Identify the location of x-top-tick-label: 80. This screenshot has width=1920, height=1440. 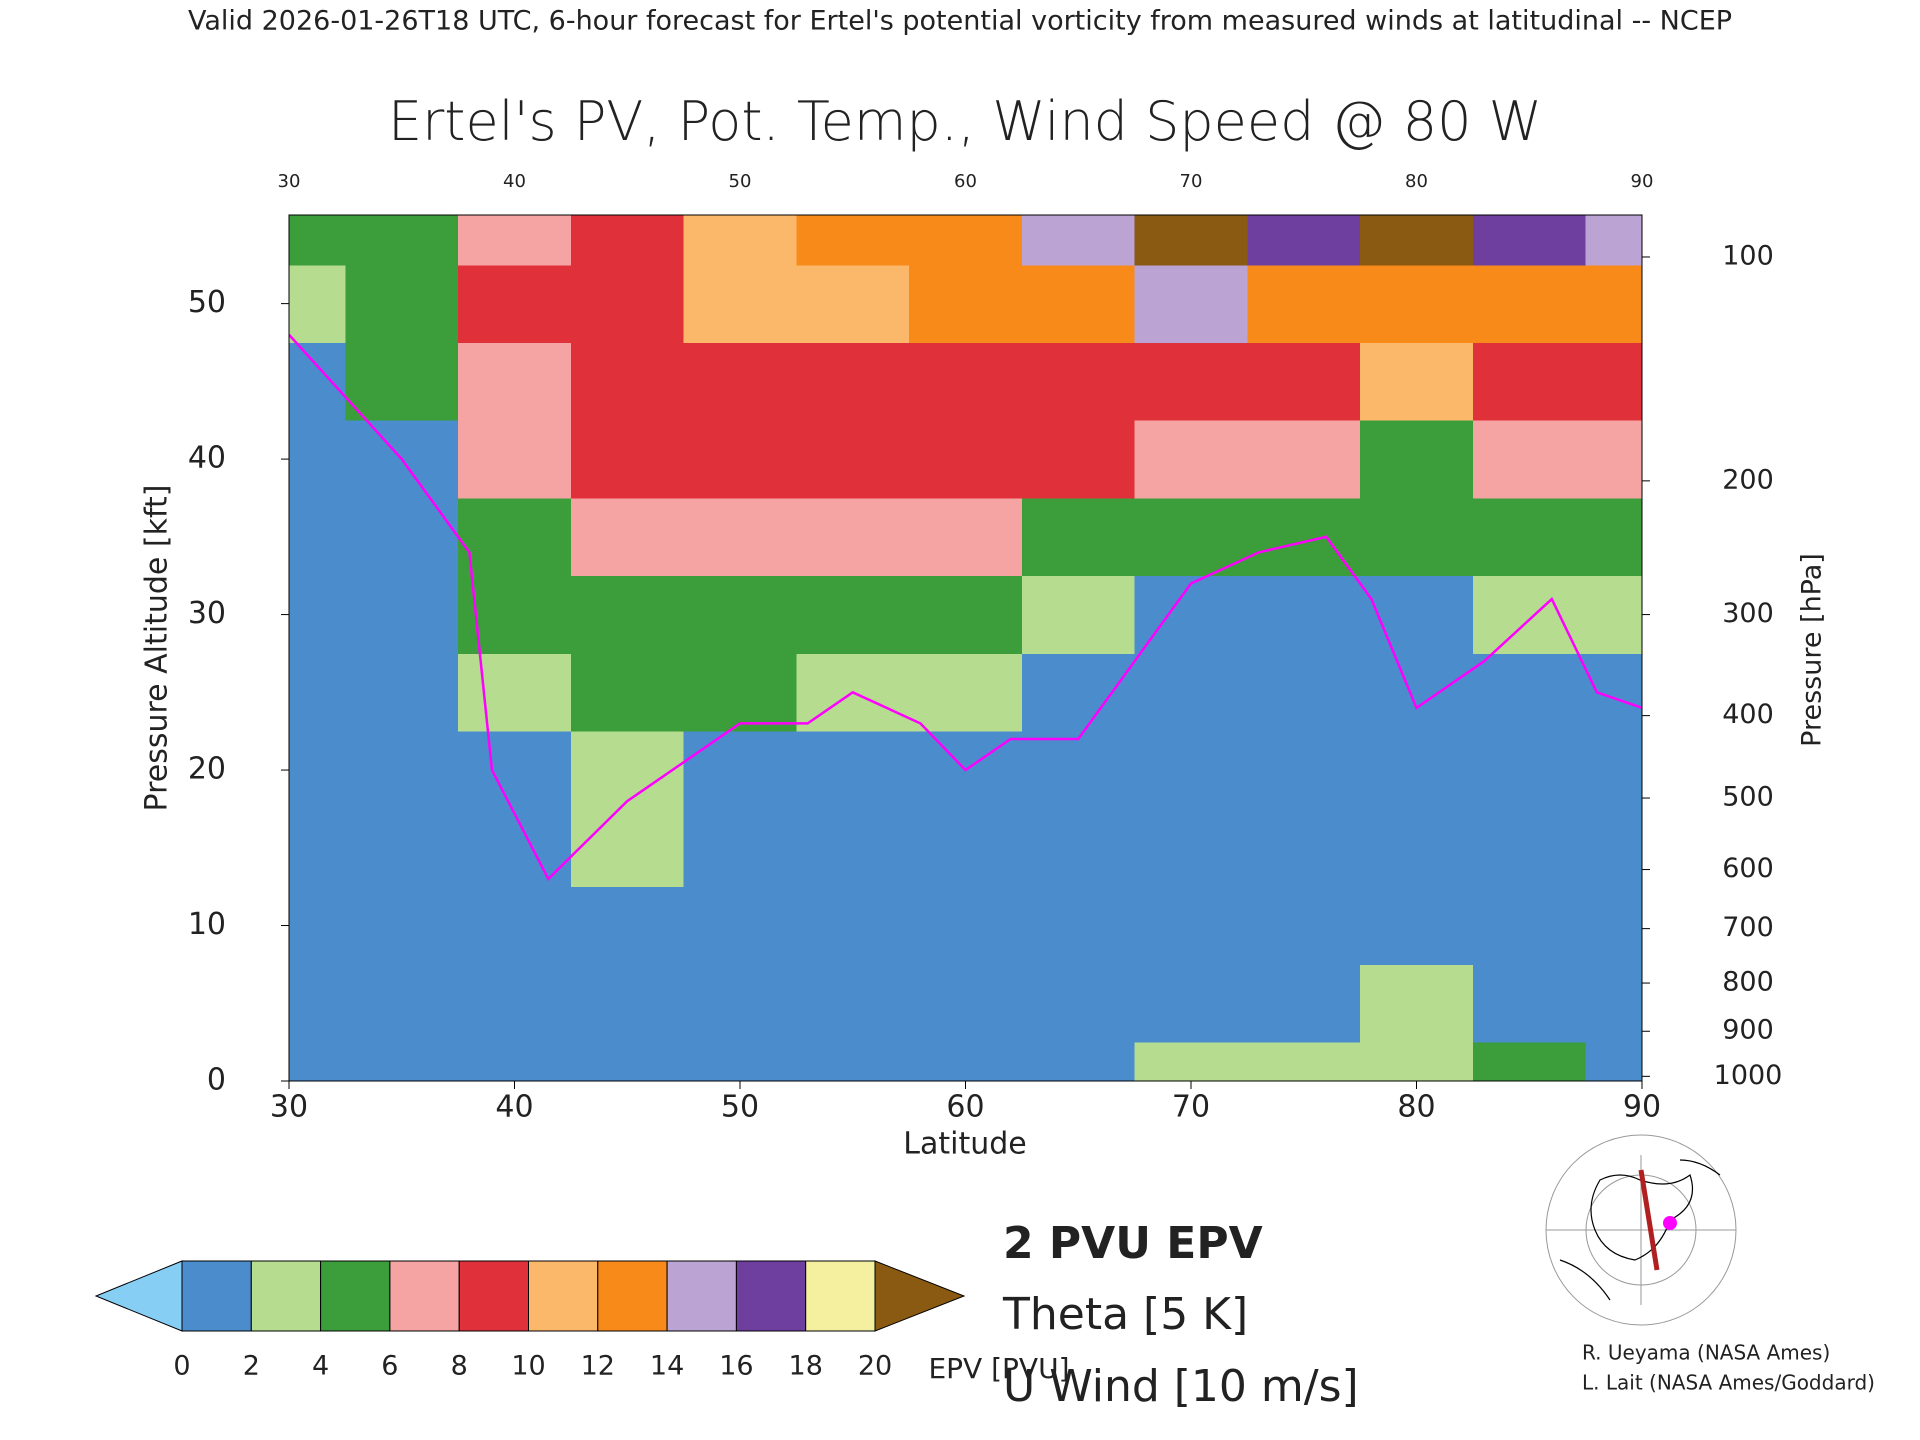
(1416, 181).